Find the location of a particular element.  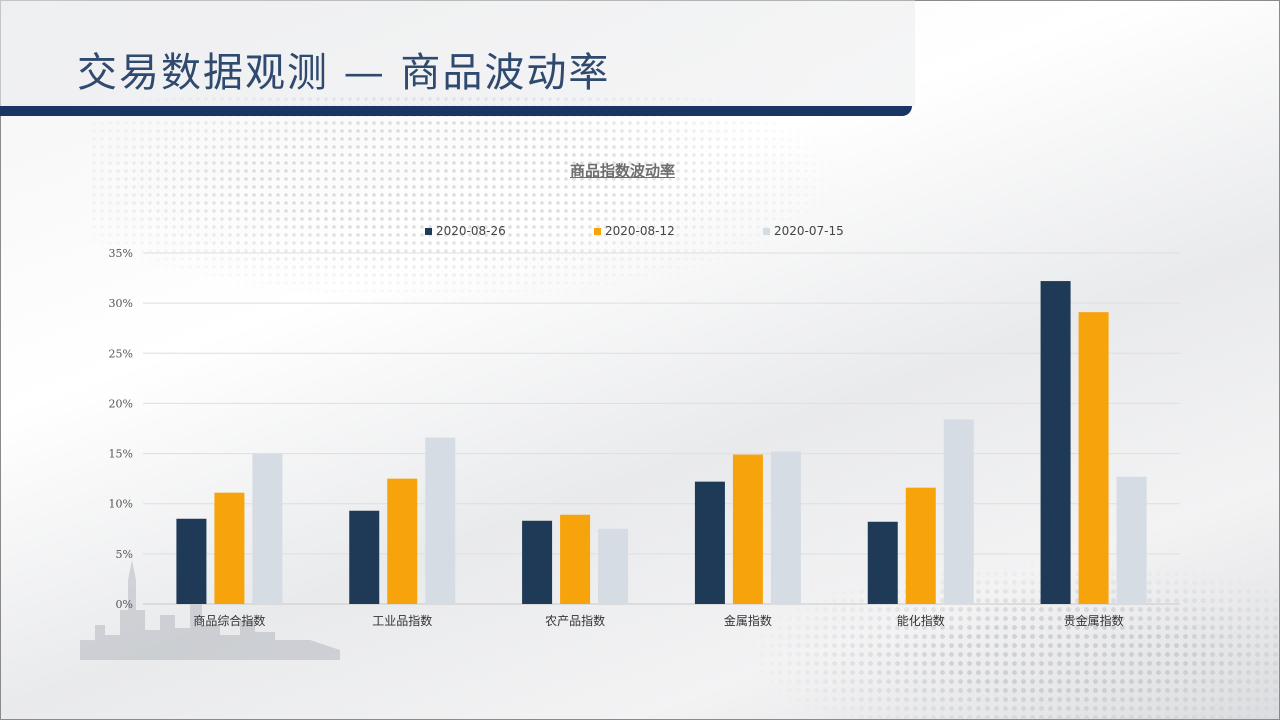

legend-item-series-3: 2020-07-15 is located at coordinates (803, 231).